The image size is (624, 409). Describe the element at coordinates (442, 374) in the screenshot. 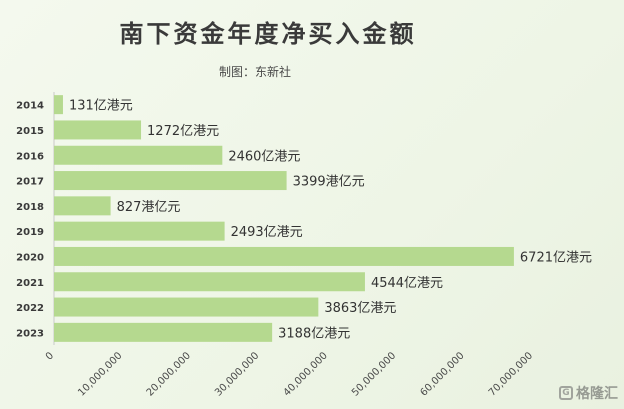

I see `x-tick-label: 60,000,000` at that location.